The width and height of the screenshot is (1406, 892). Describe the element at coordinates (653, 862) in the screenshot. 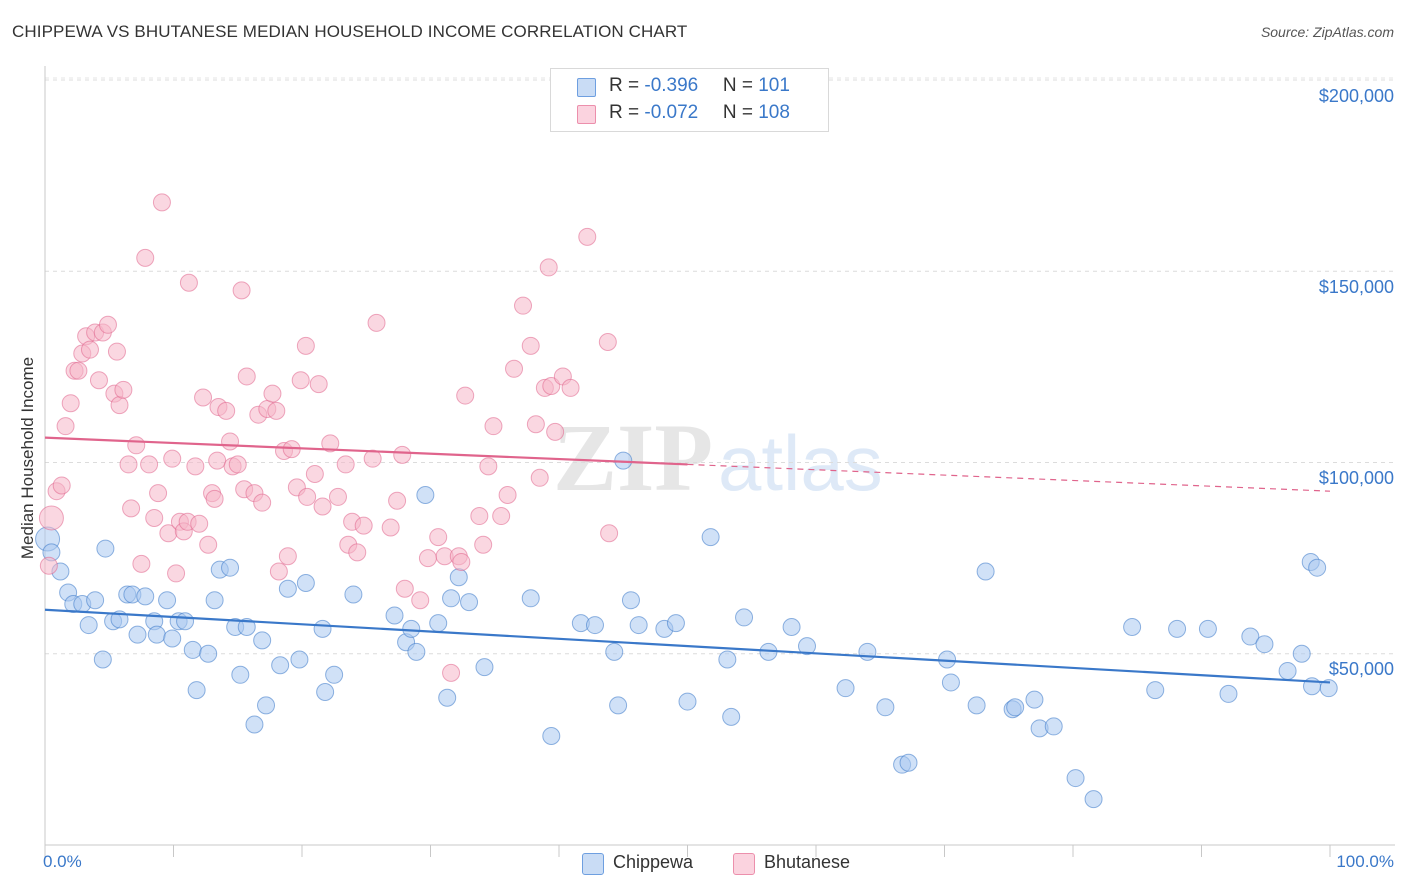

I see `bottom-legend-label-chippewa: Chippewa` at that location.